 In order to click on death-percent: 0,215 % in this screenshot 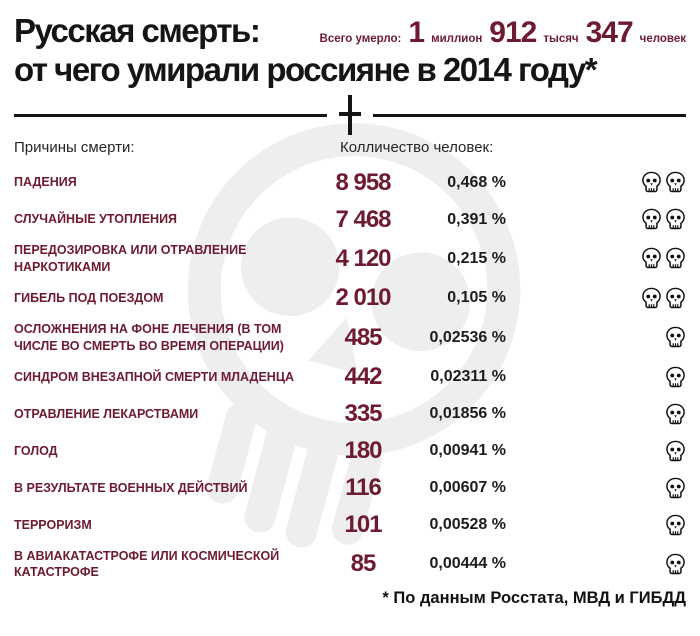, I will do `click(476, 258)`.